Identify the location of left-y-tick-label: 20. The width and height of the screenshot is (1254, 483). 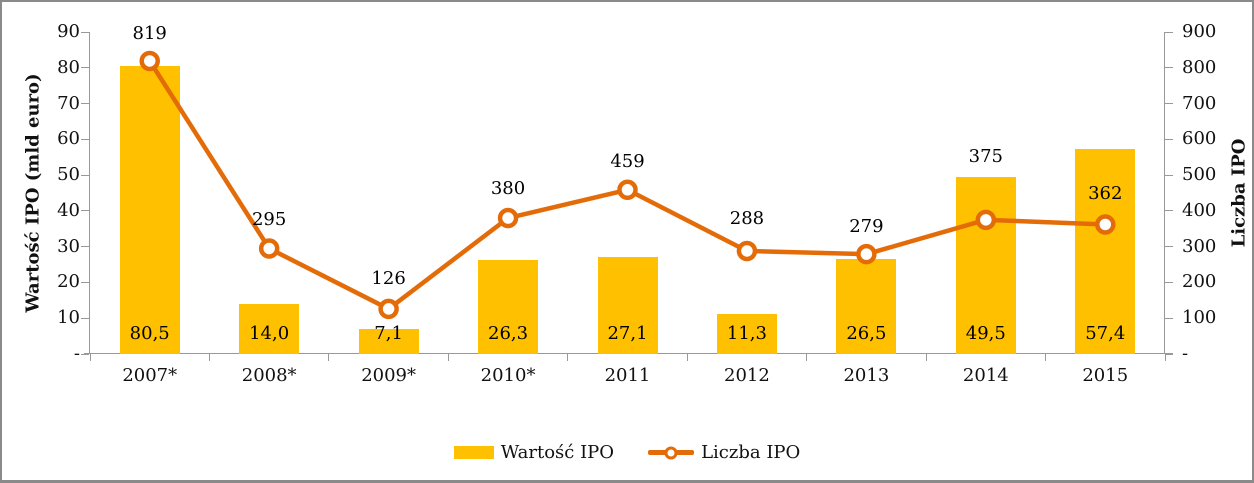
(68, 282).